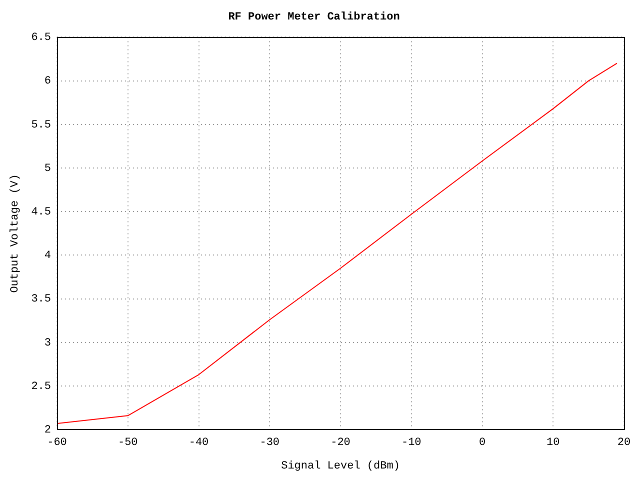 This screenshot has height=480, width=640. What do you see at coordinates (57, 443) in the screenshot?
I see `x-tick-label: -60` at bounding box center [57, 443].